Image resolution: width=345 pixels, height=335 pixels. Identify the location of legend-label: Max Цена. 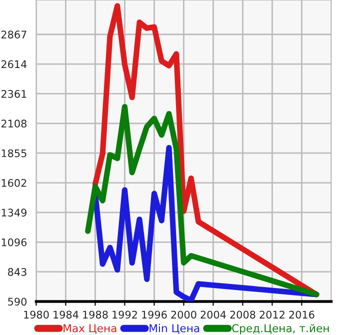
(90, 329).